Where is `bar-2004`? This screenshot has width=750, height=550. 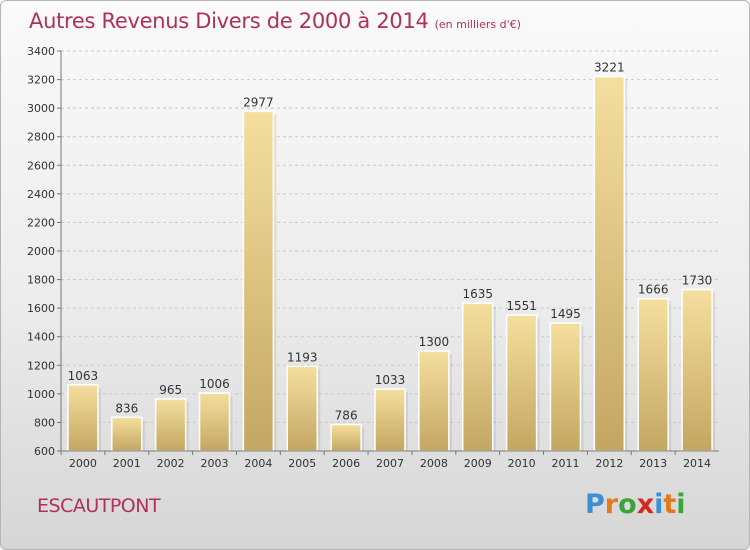 bar-2004 is located at coordinates (258, 281).